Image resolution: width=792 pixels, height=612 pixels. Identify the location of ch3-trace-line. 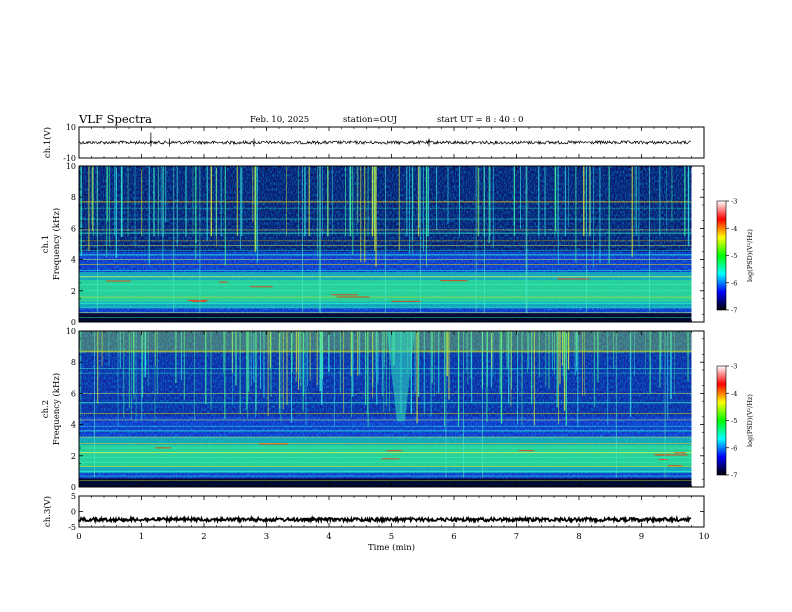
(385, 519).